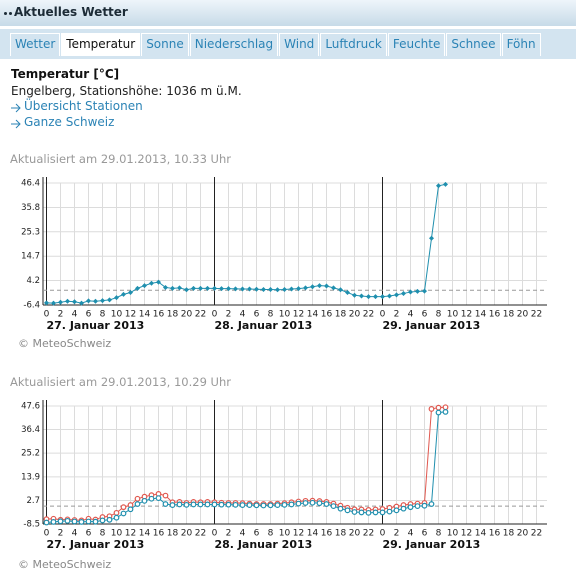 The width and height of the screenshot is (576, 578). What do you see at coordinates (16, 108) in the screenshot?
I see `arrow-icon` at bounding box center [16, 108].